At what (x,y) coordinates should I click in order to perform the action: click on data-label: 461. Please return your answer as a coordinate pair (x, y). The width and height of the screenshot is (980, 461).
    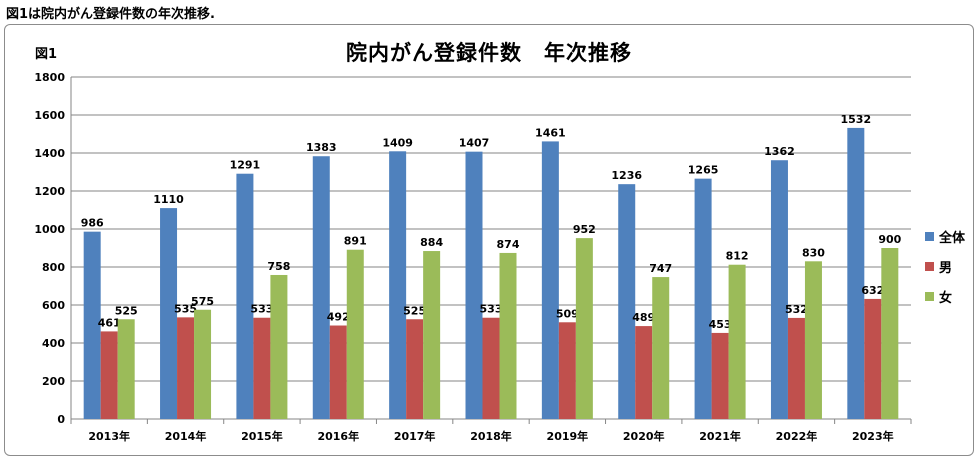
    Looking at the image, I should click on (109, 322).